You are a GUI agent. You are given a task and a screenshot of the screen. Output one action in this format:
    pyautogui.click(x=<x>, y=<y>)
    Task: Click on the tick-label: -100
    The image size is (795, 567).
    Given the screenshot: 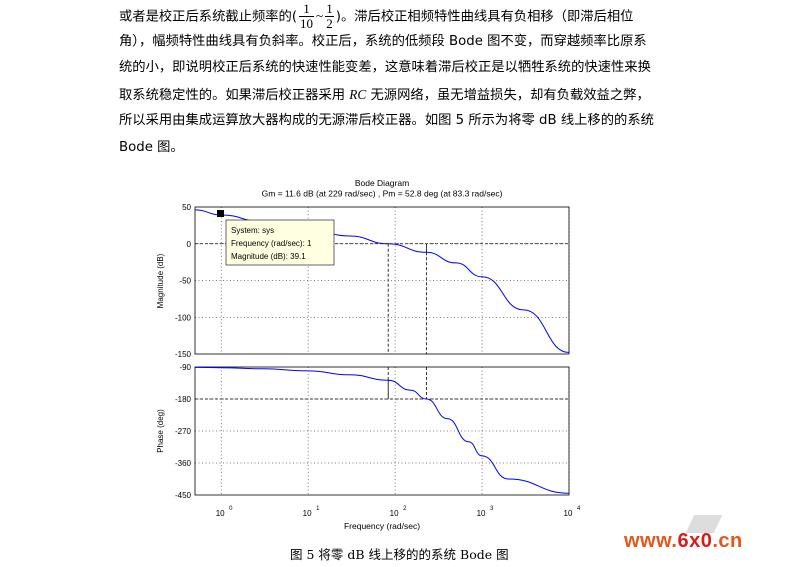 What is the action you would take?
    pyautogui.click(x=183, y=317)
    